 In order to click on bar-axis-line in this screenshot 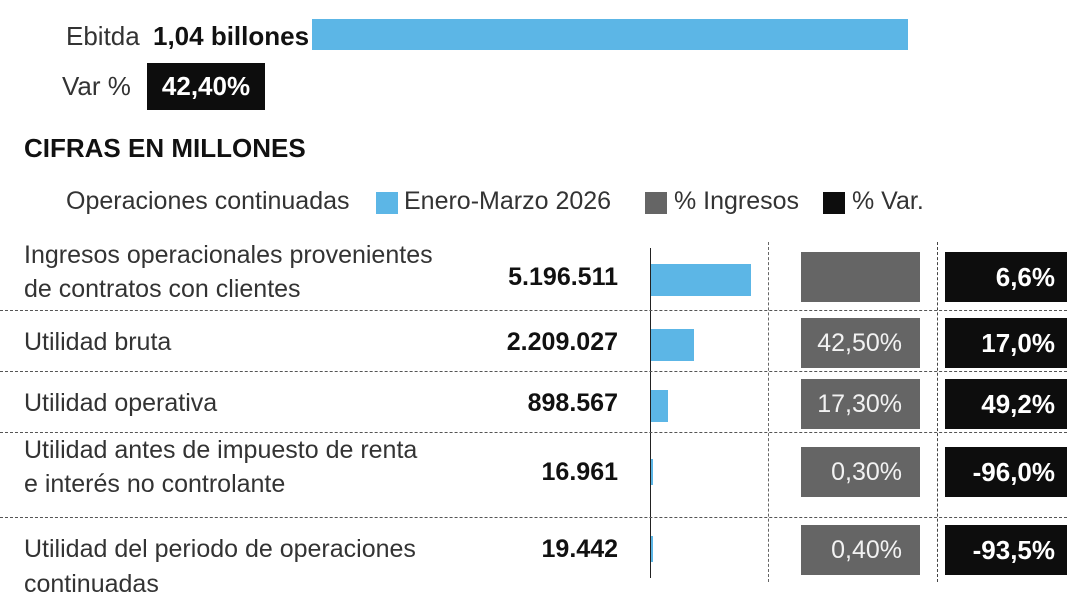, I will do `click(650, 413)`.